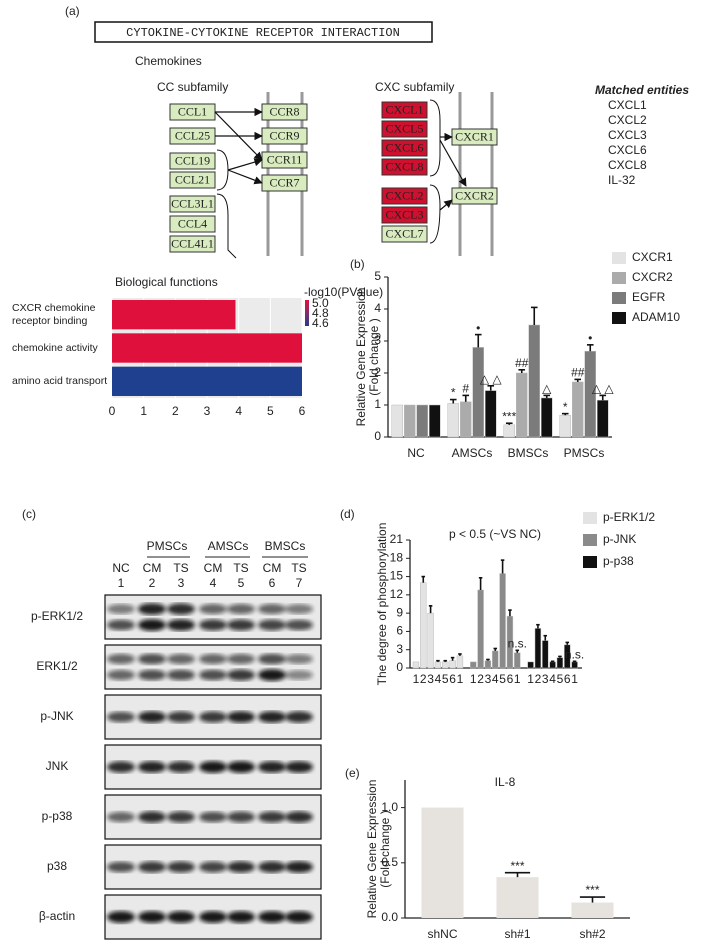 The height and width of the screenshot is (950, 720). Describe the element at coordinates (320, 323) in the screenshot. I see `colorbar-tick-label: 4.6` at that location.